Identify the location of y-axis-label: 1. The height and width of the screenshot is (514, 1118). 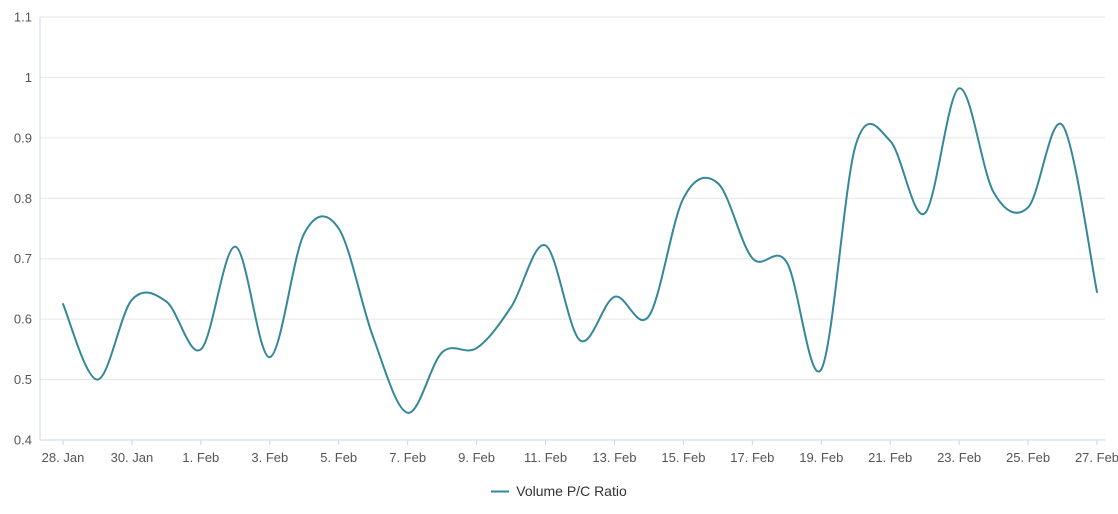
(28, 77).